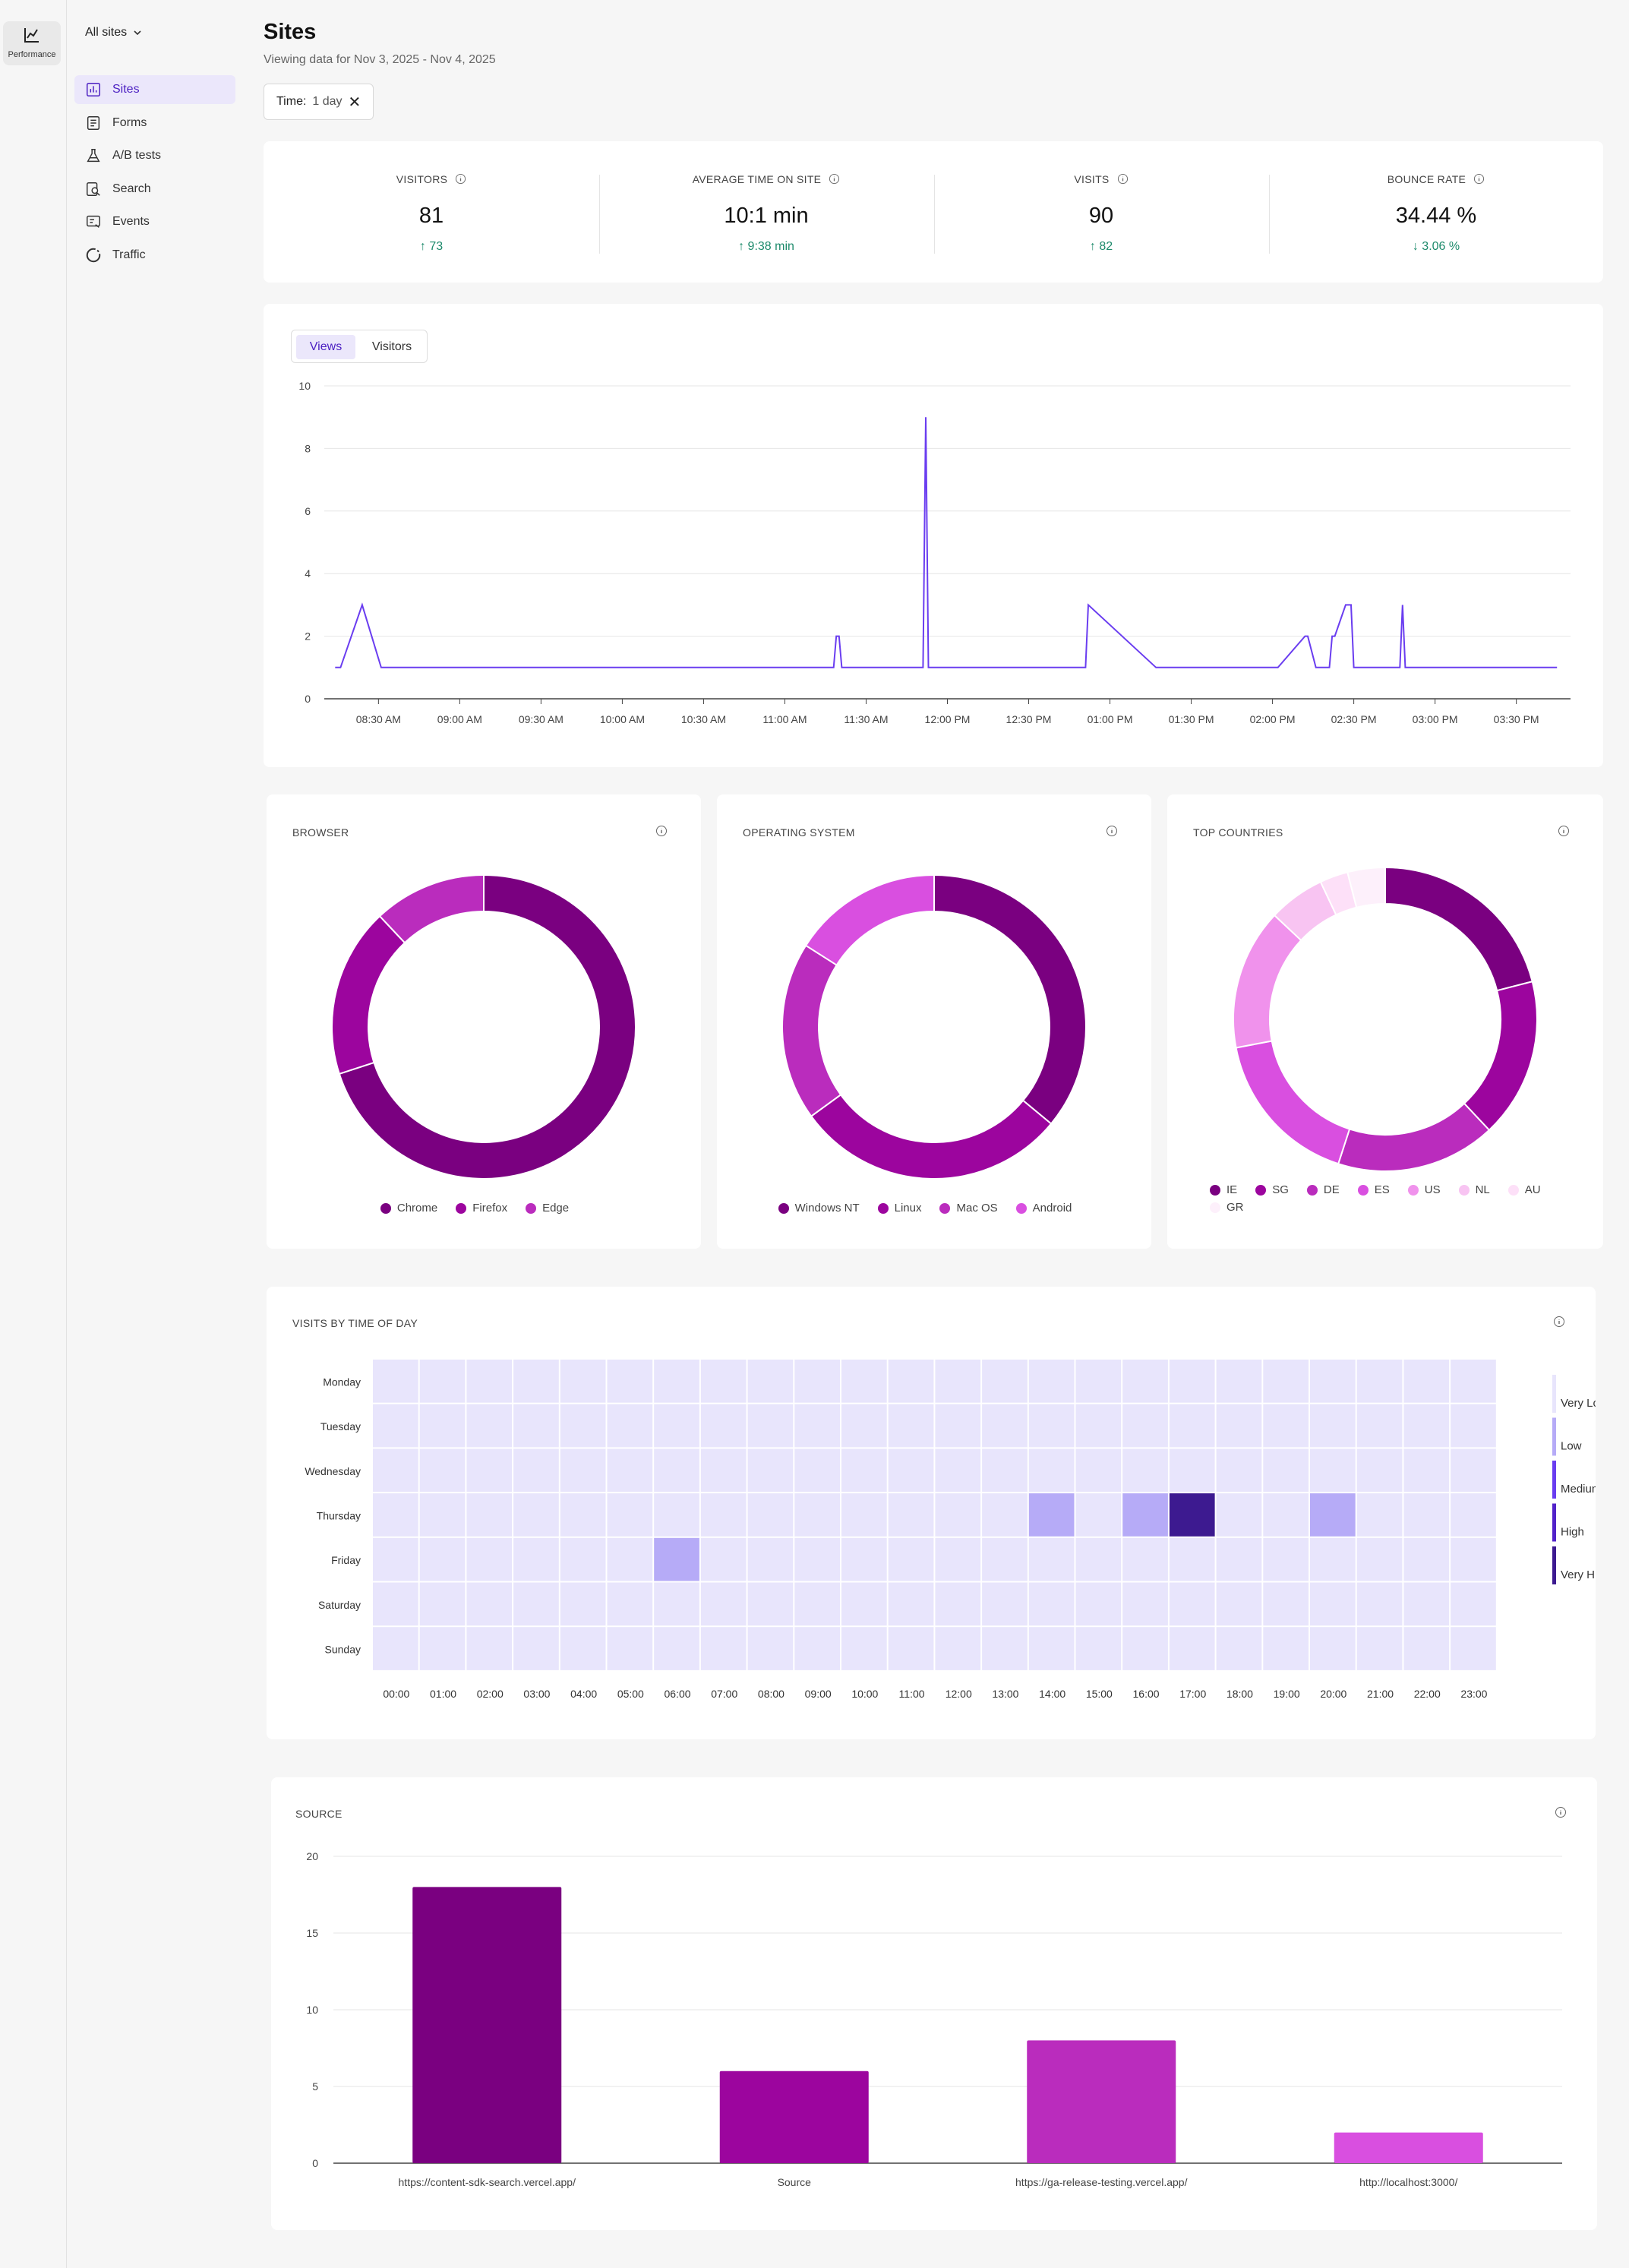 The width and height of the screenshot is (1629, 2268). Describe the element at coordinates (155, 89) in the screenshot. I see `sidebar-item-sites: Sites` at that location.